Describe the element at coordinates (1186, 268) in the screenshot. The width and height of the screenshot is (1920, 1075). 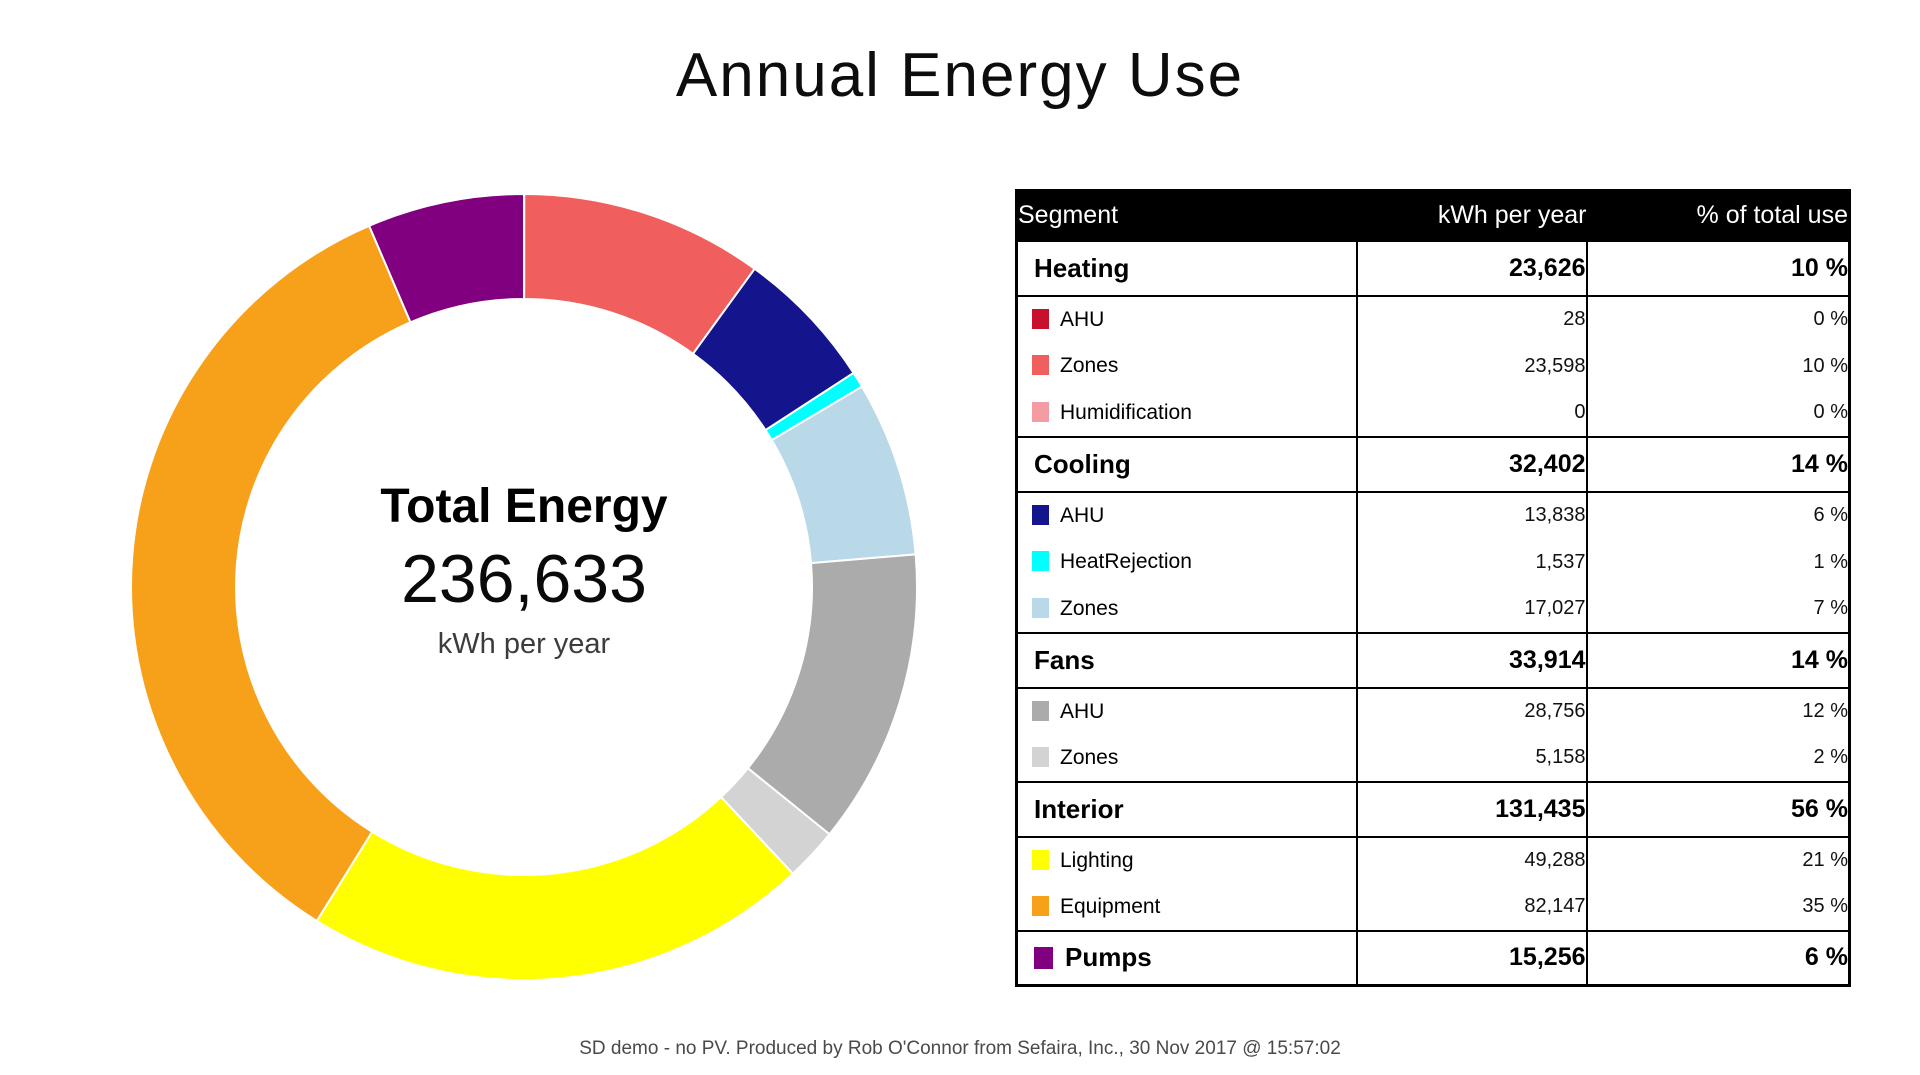
I see `segment-cell: Heating` at that location.